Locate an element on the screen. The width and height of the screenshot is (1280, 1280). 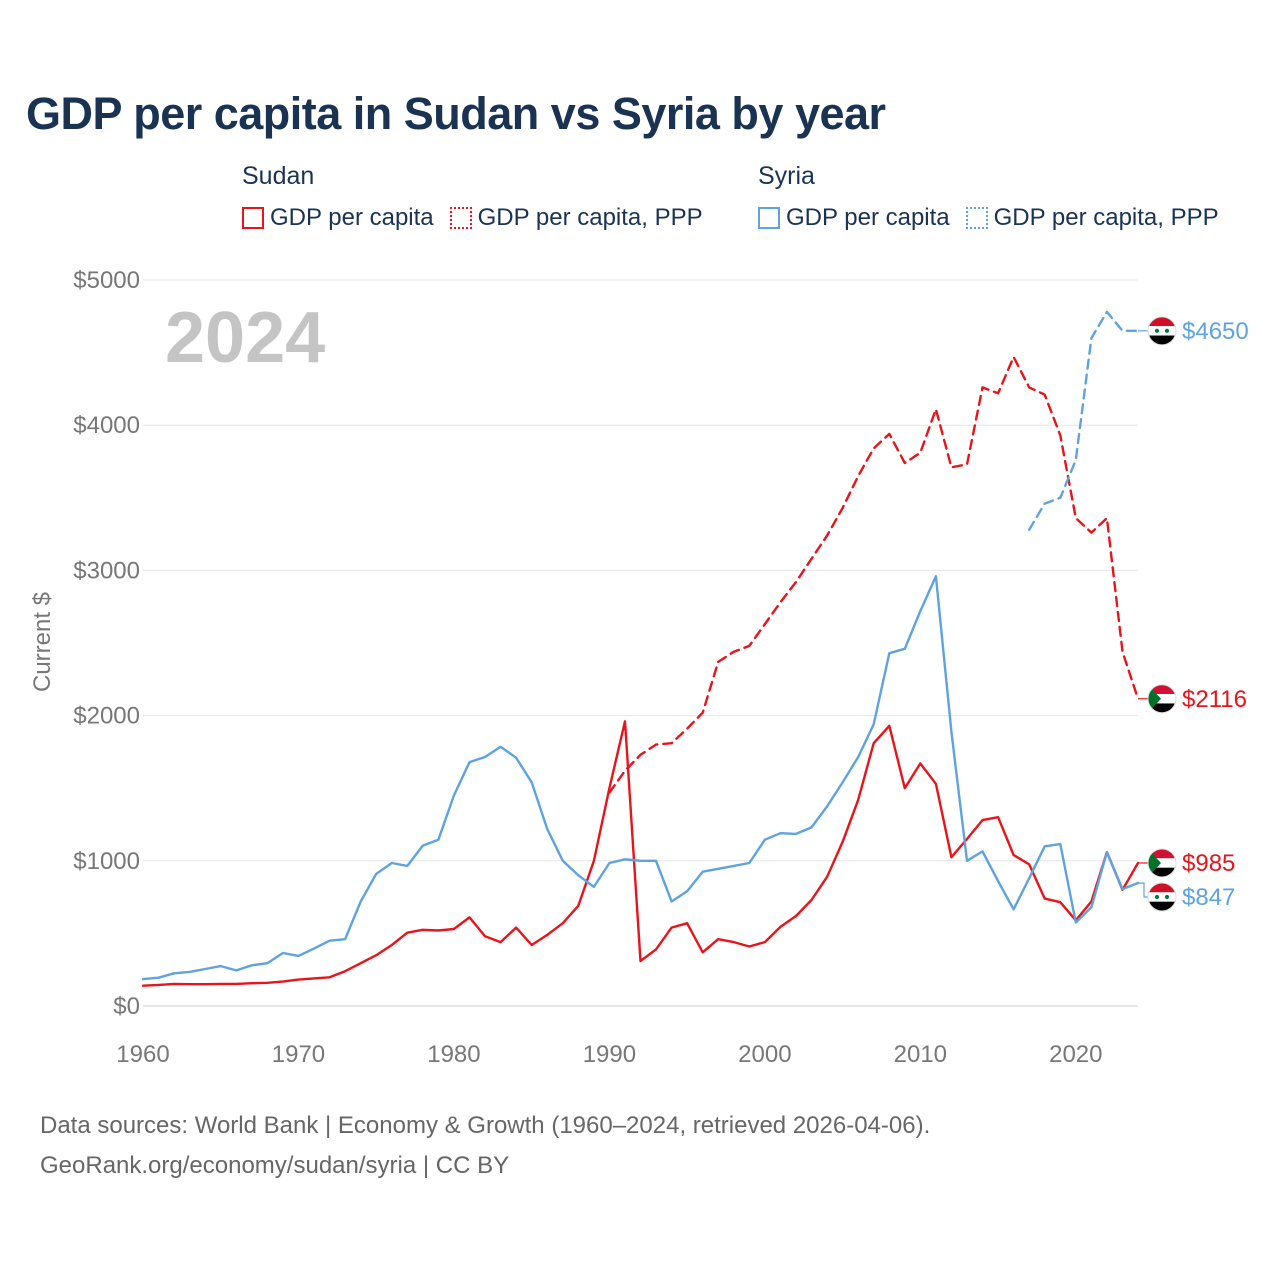
y-tick-label: $4000 is located at coordinates (106, 425).